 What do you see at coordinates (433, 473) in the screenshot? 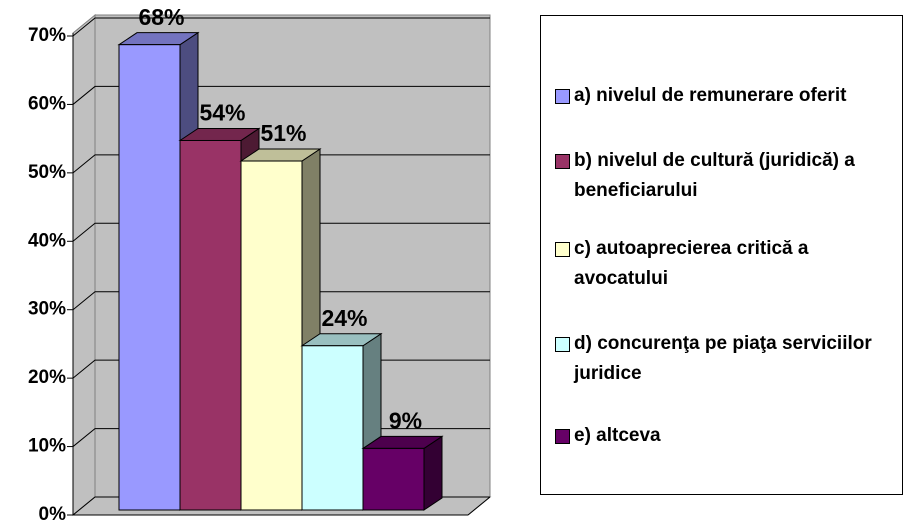
I see `bar-side` at bounding box center [433, 473].